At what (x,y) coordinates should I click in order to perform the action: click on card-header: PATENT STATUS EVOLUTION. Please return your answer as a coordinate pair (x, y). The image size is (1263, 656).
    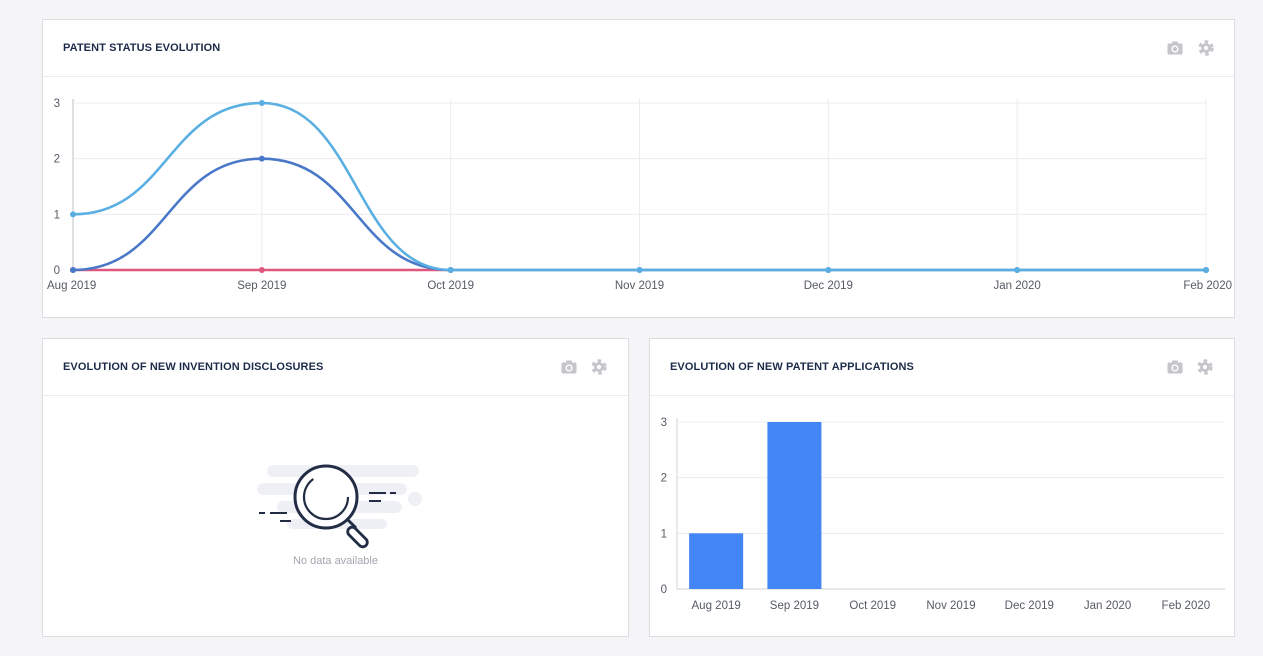
    Looking at the image, I should click on (638, 48).